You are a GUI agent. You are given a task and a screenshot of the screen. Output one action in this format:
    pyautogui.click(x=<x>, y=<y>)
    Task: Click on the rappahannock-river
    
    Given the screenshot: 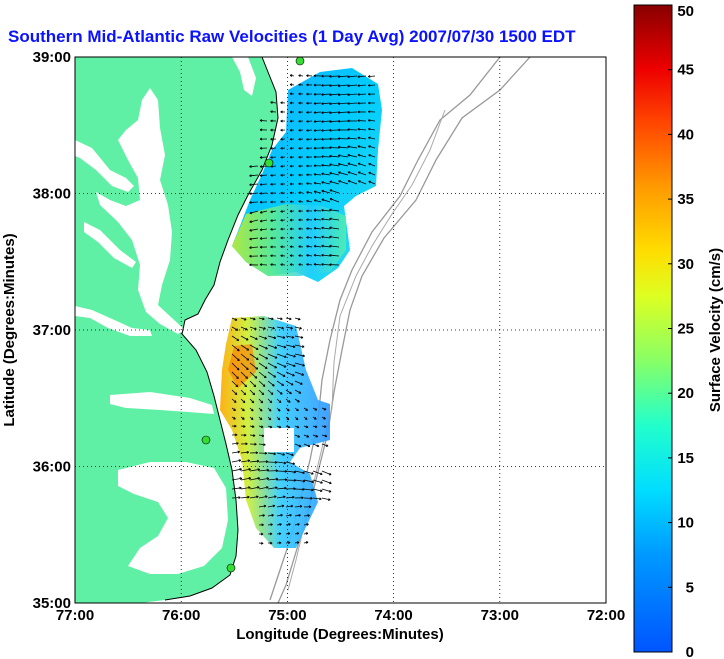 What is the action you would take?
    pyautogui.click(x=110, y=245)
    